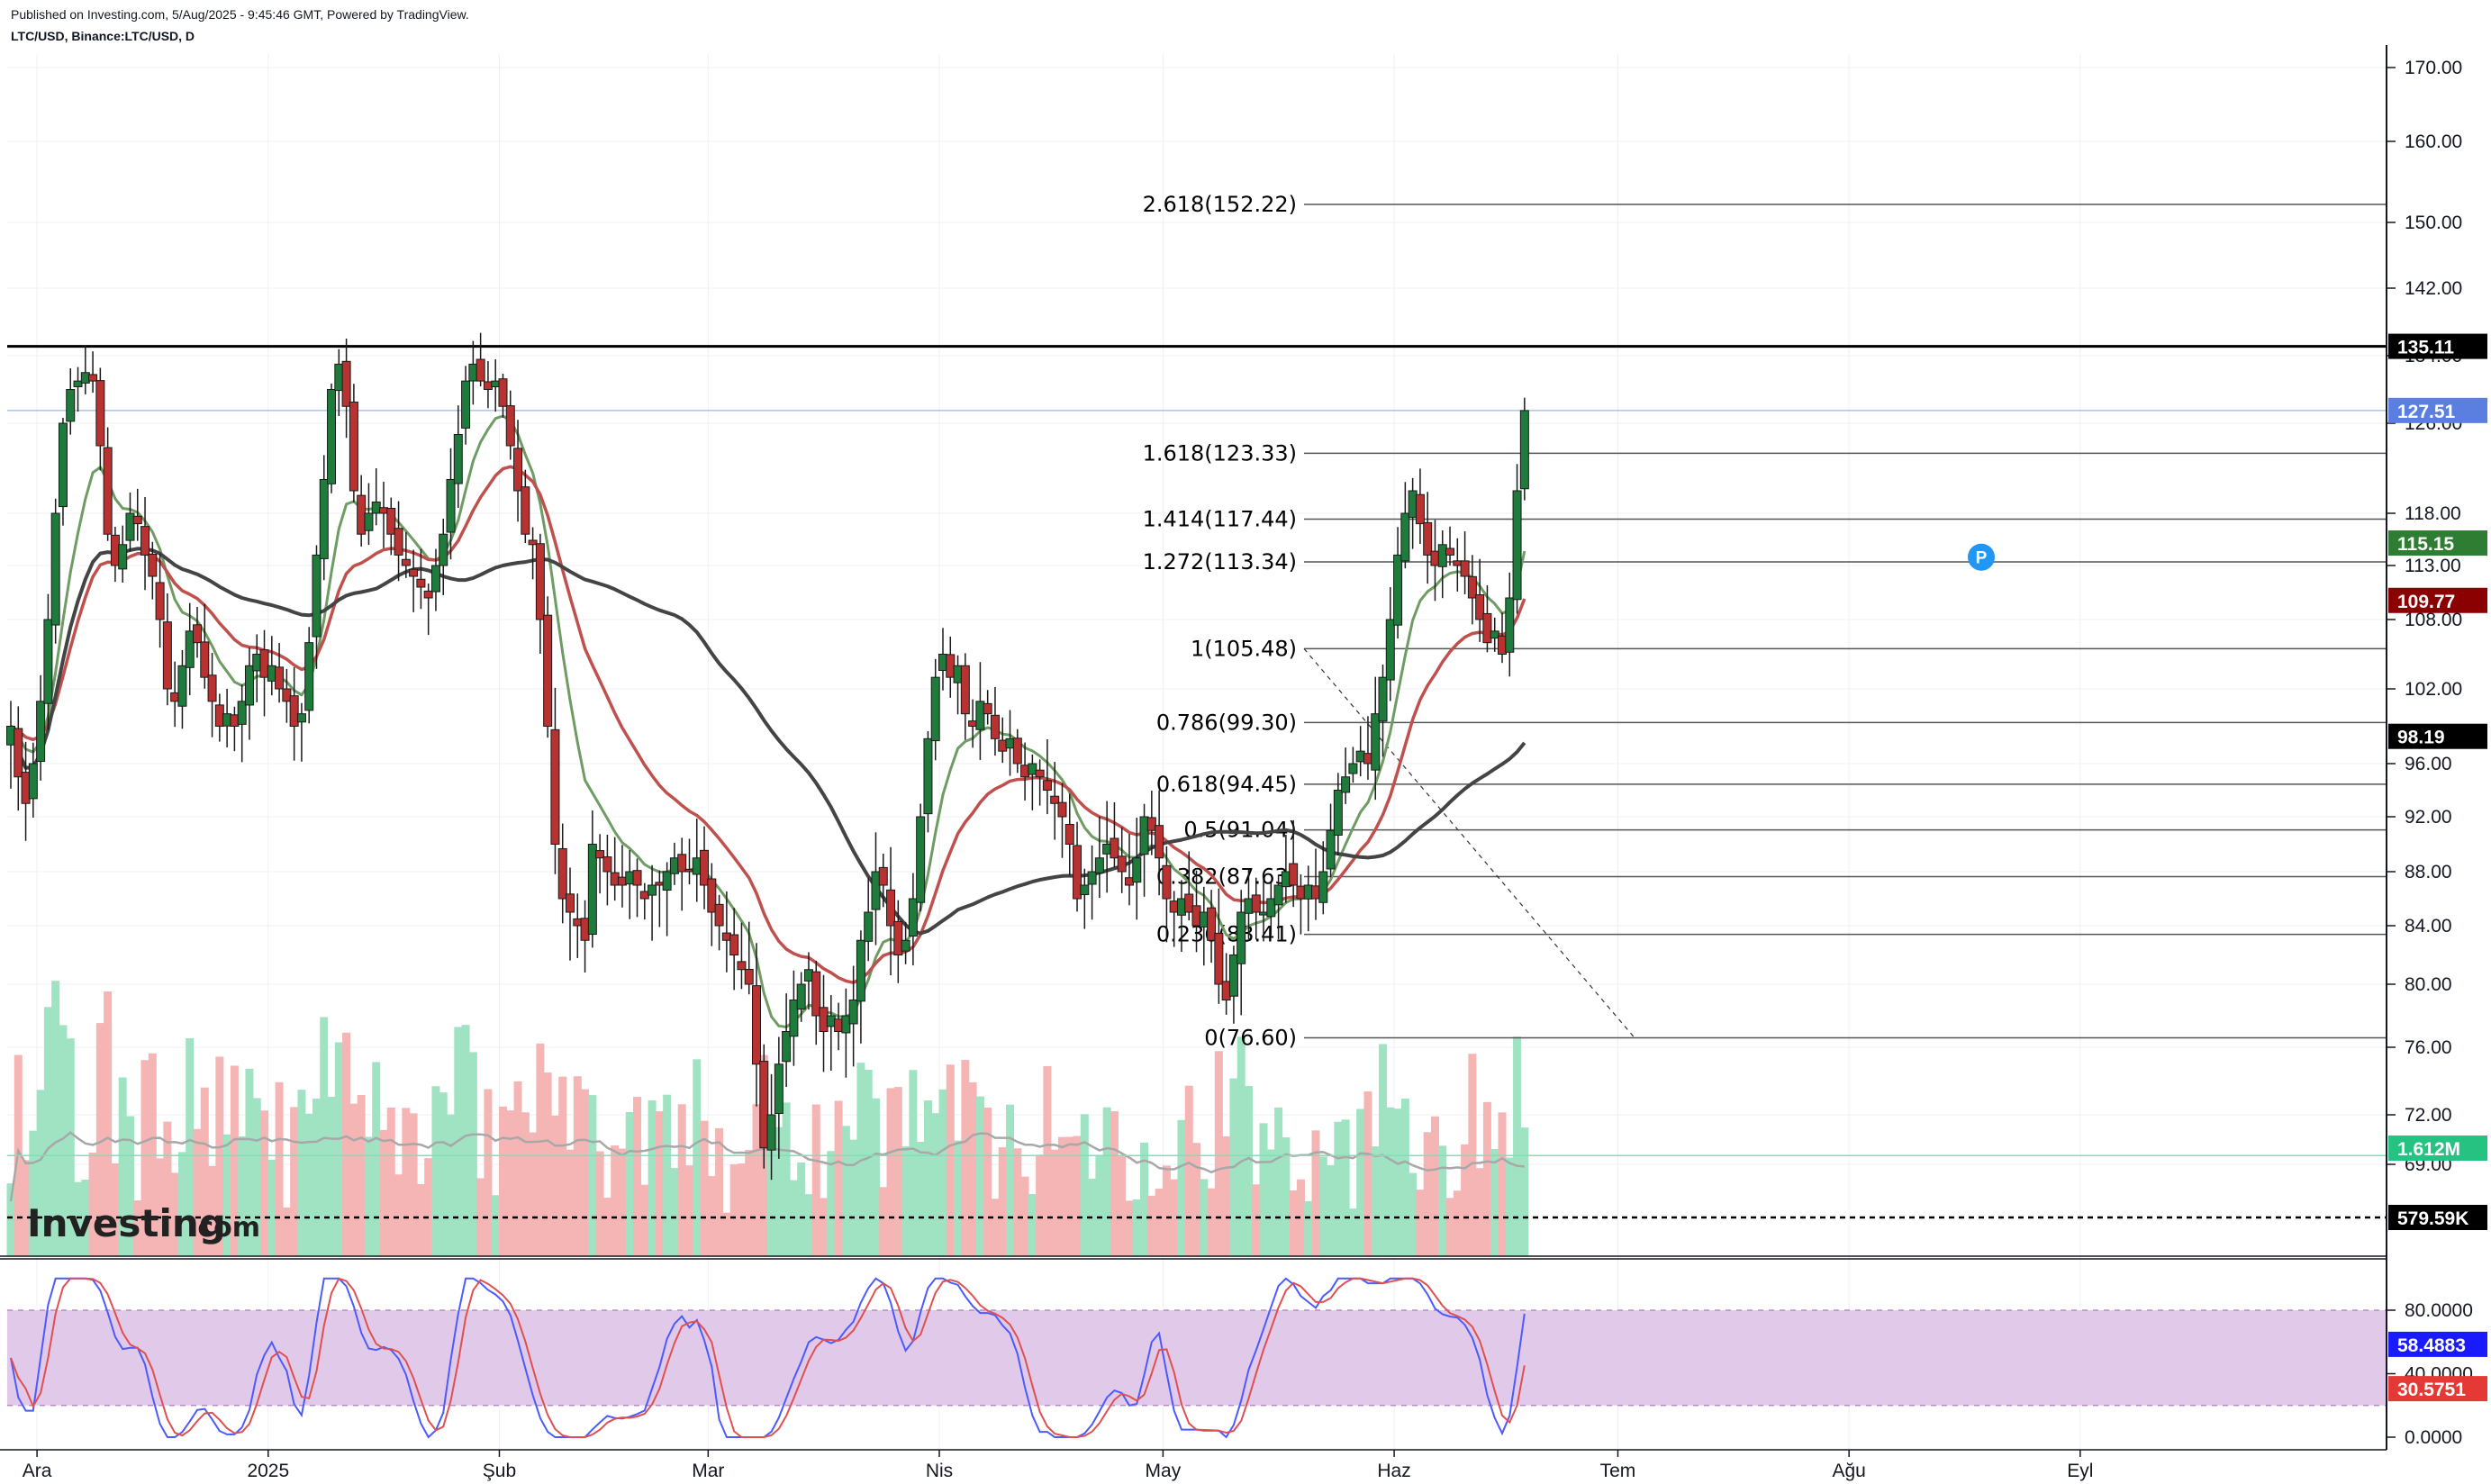 This screenshot has width=2491, height=1484. What do you see at coordinates (2433, 1437) in the screenshot?
I see `stoch-tick-label-2: 0.0000` at bounding box center [2433, 1437].